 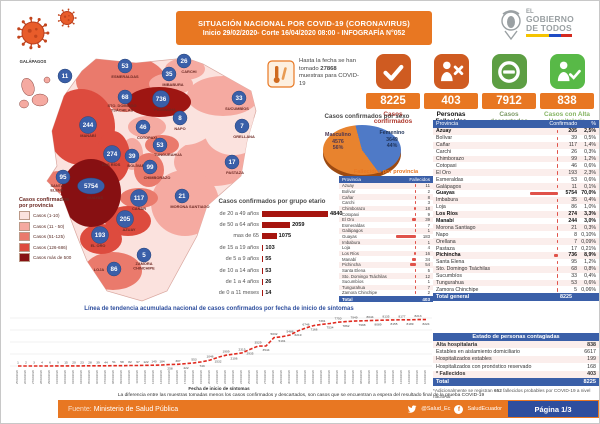 I want to click on stat-card-confirmed: 8225 Casos confirmados, so click(x=393, y=90).